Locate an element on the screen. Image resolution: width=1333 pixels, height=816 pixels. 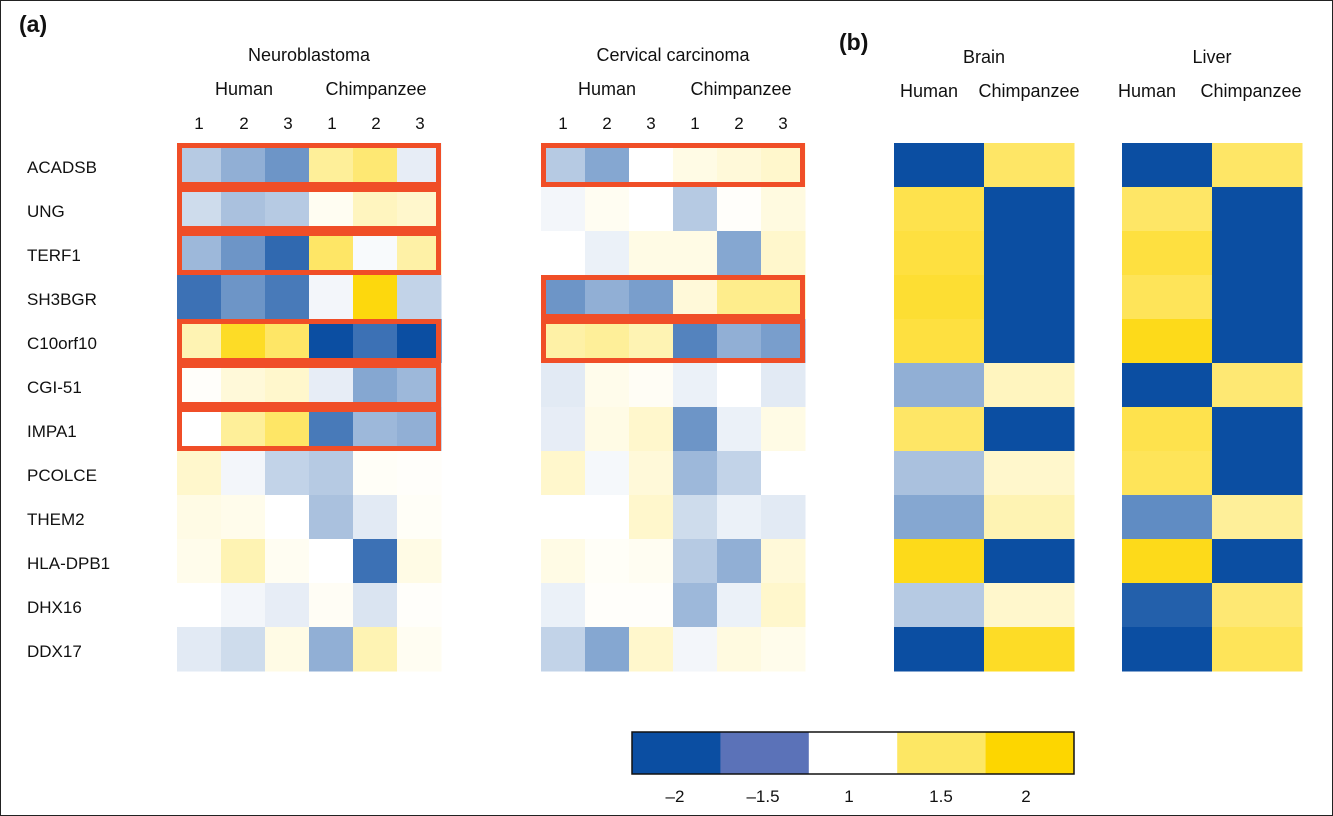
colorbar-tick-label: 1.5 is located at coordinates (941, 796).